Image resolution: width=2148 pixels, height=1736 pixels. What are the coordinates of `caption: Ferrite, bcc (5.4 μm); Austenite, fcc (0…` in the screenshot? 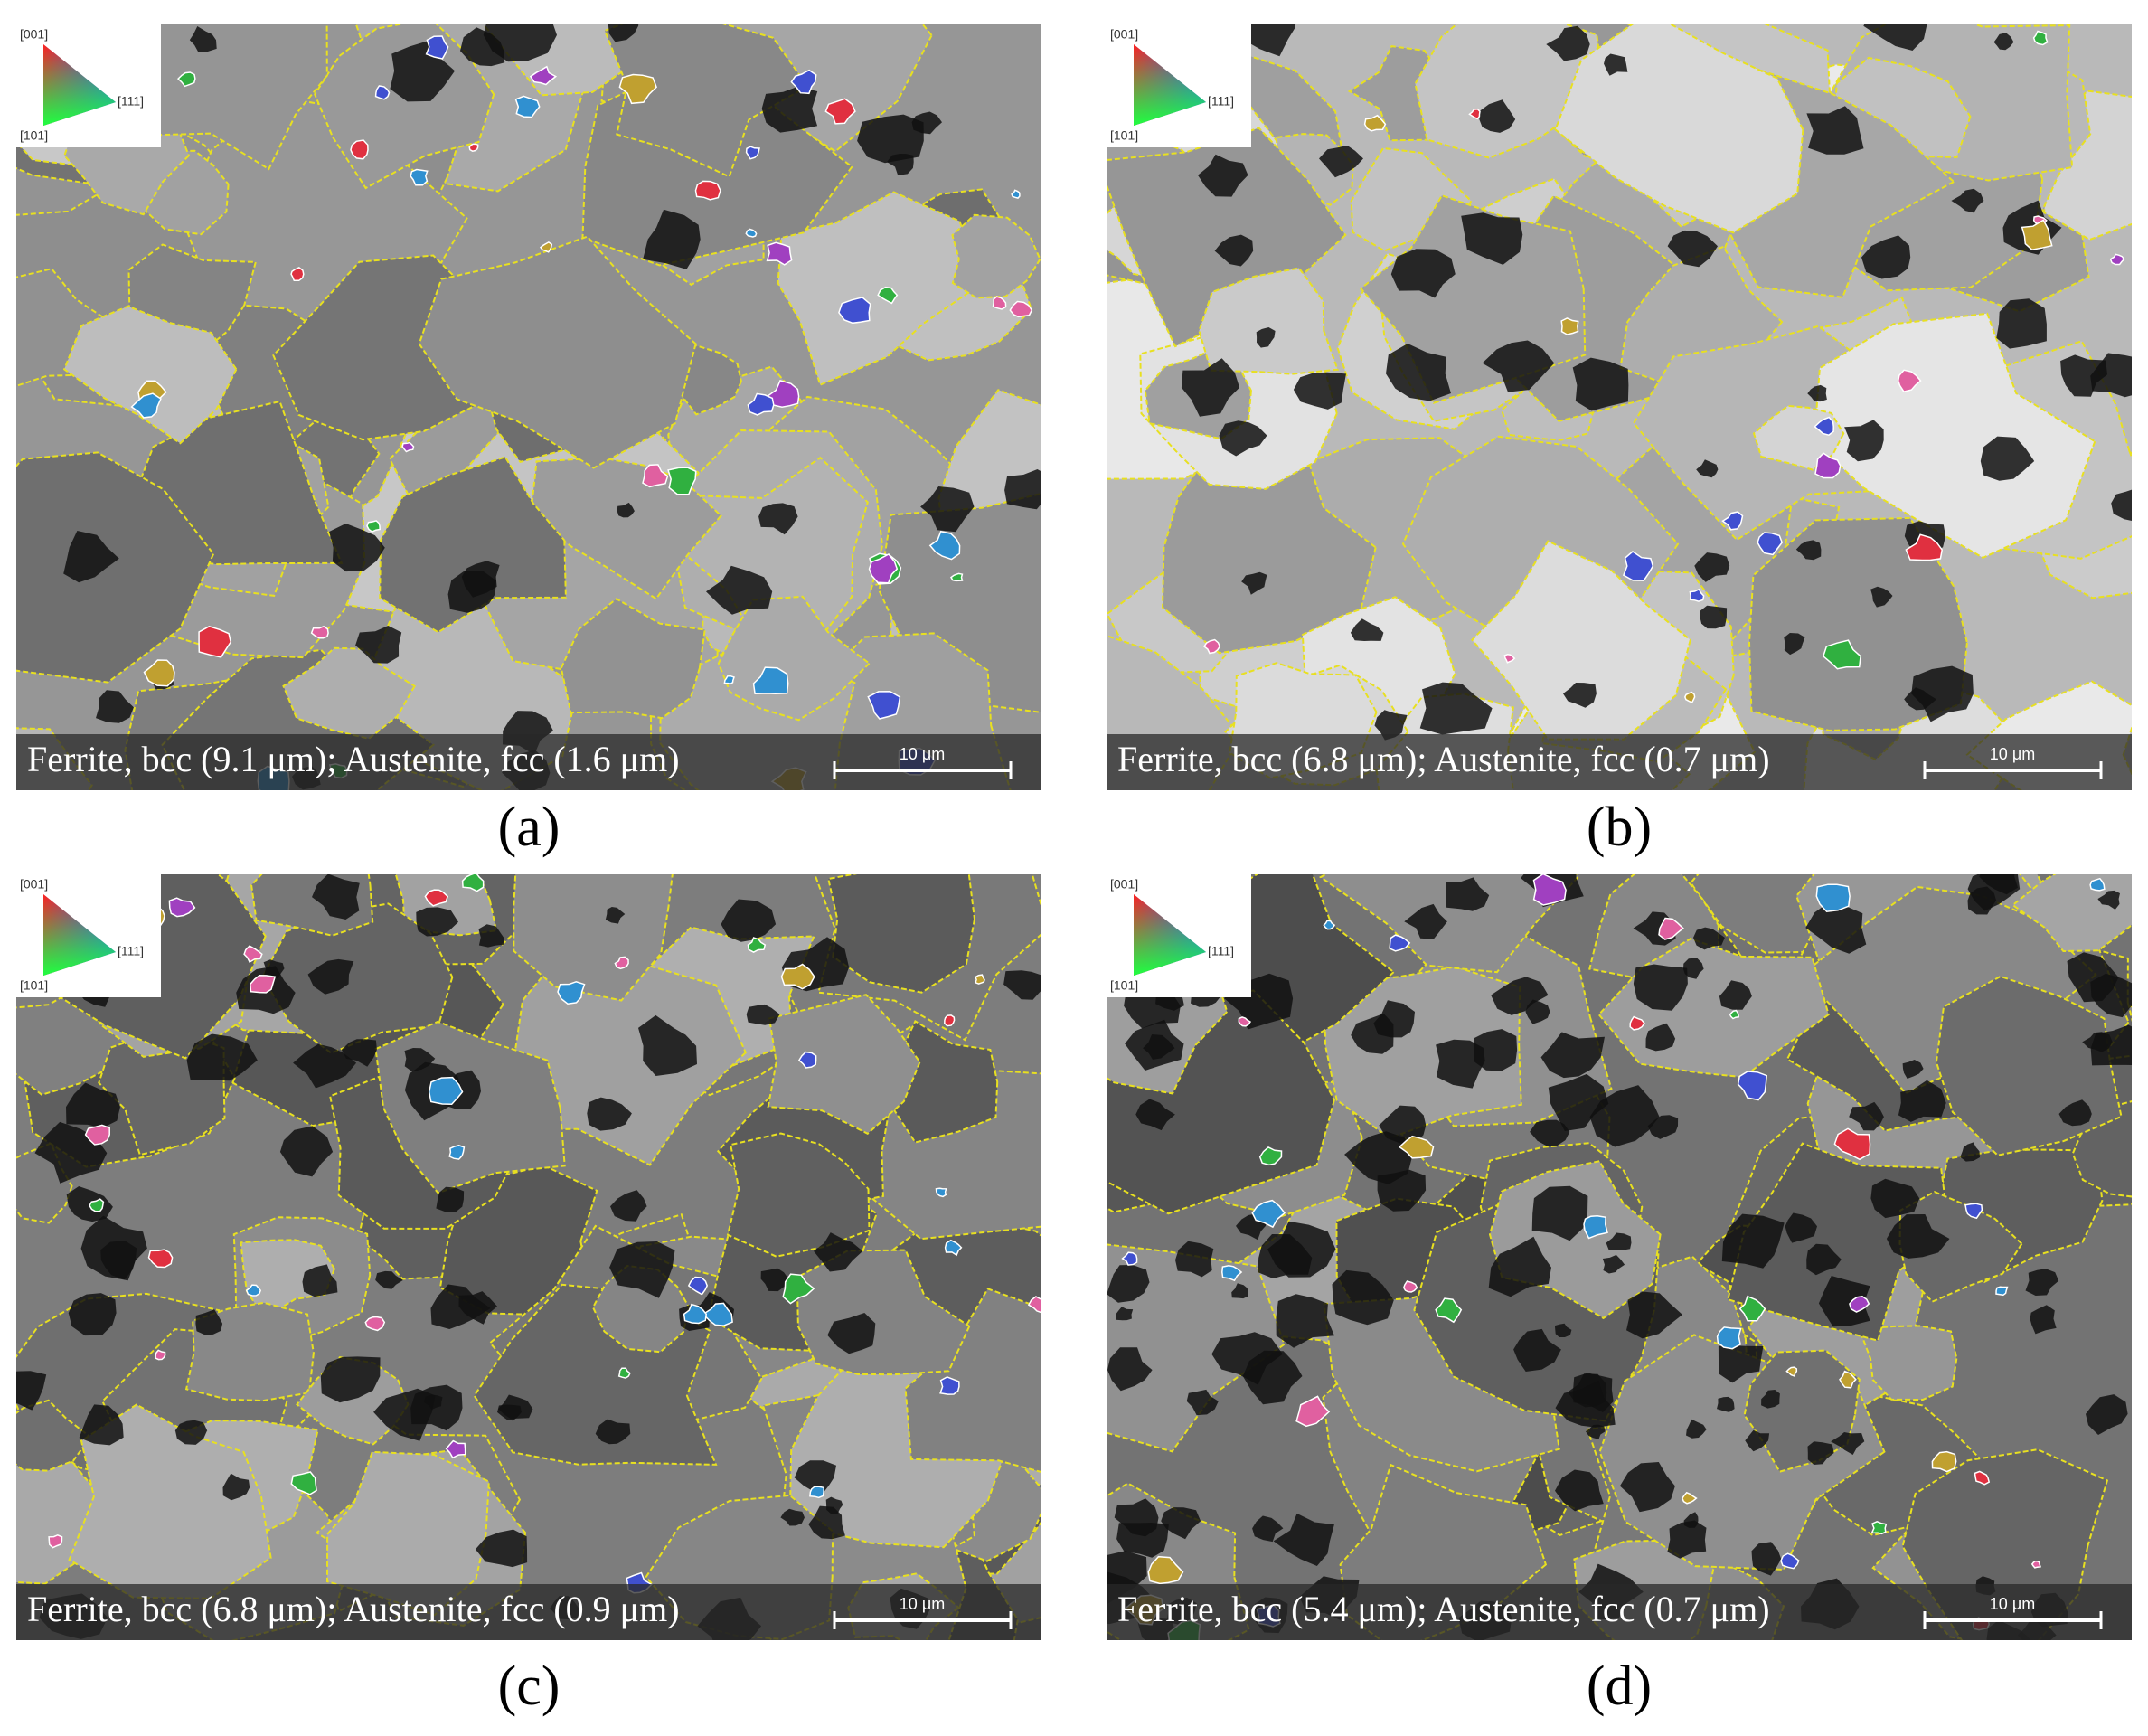 It's located at (1444, 1609).